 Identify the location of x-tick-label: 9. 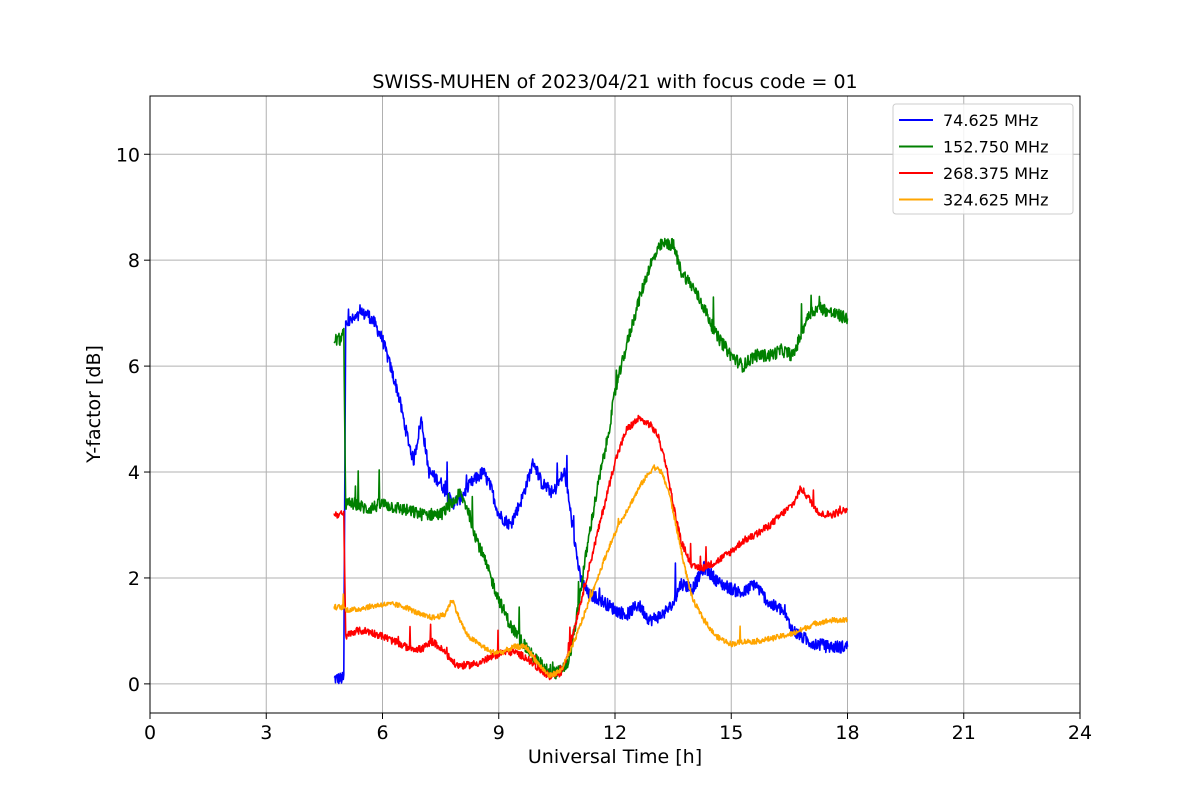
(499, 733).